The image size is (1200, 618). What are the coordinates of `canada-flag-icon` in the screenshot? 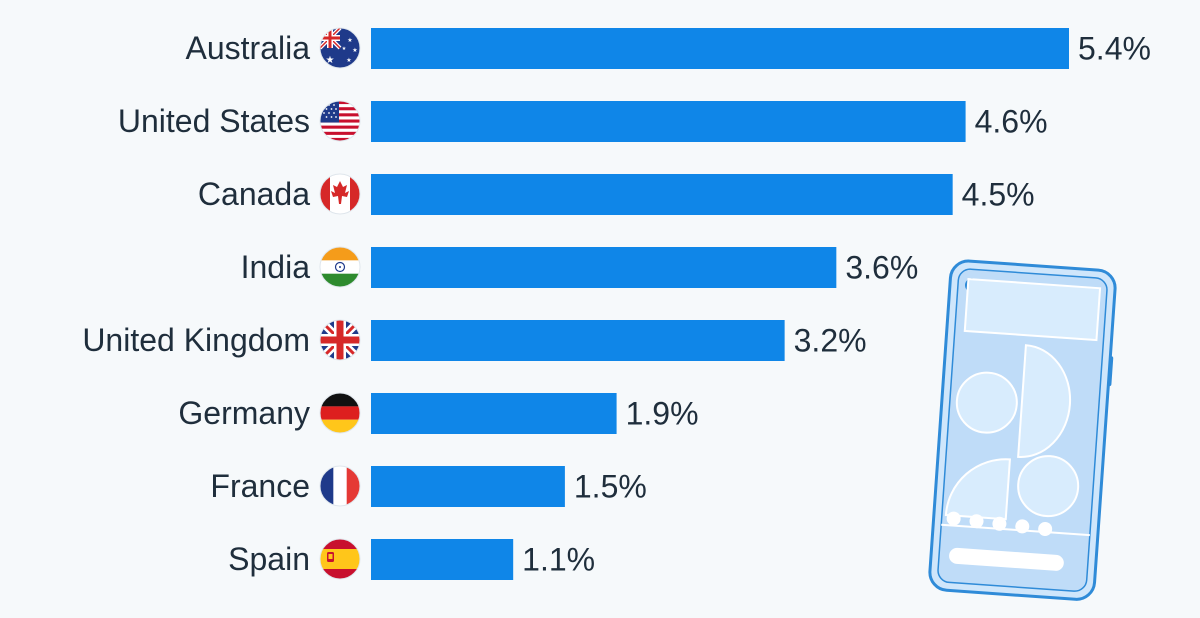 It's located at (340, 194).